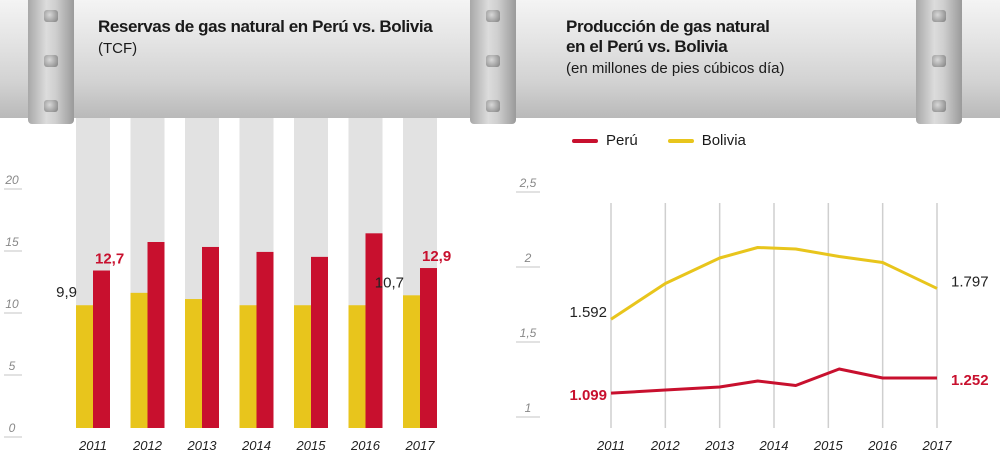 This screenshot has width=1000, height=461. I want to click on y-tick-label: 2, so click(528, 258).